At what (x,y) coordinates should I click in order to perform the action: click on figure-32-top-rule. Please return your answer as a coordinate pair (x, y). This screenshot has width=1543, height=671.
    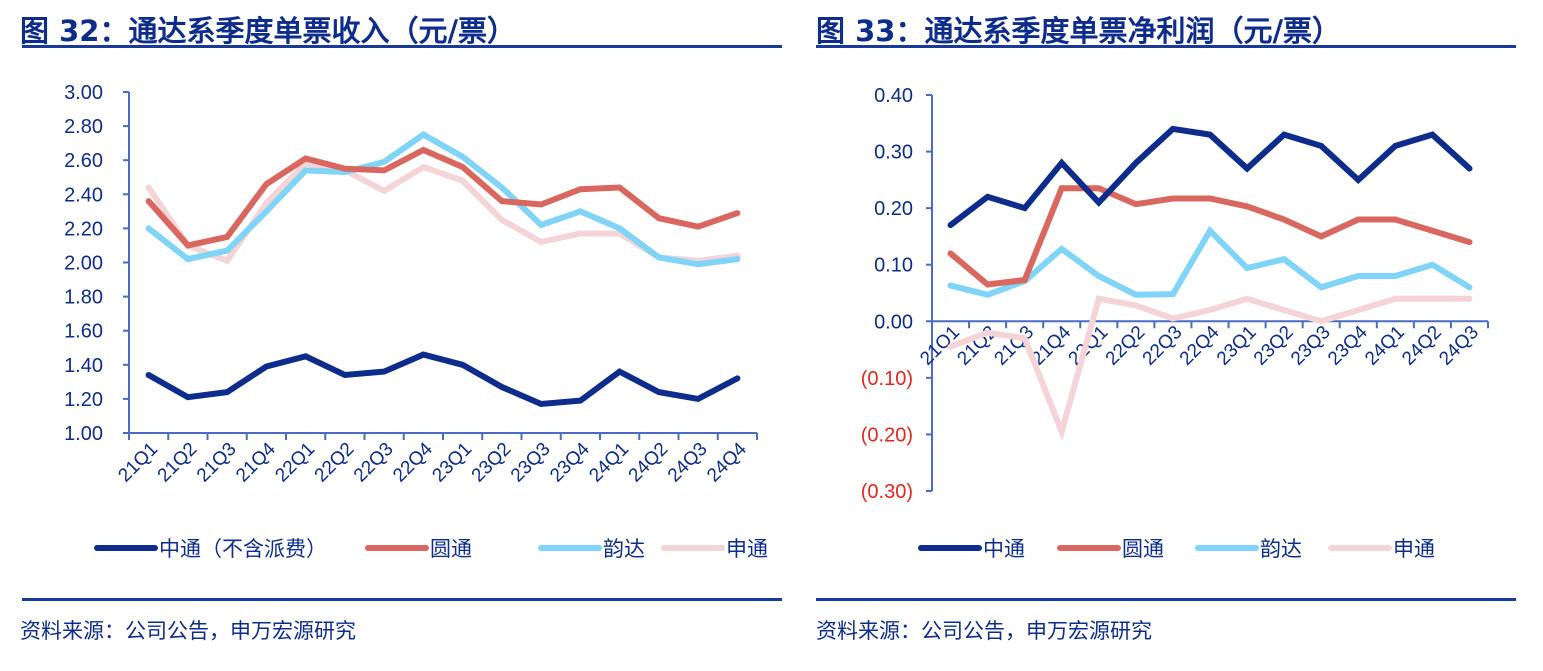
    Looking at the image, I should click on (402, 46).